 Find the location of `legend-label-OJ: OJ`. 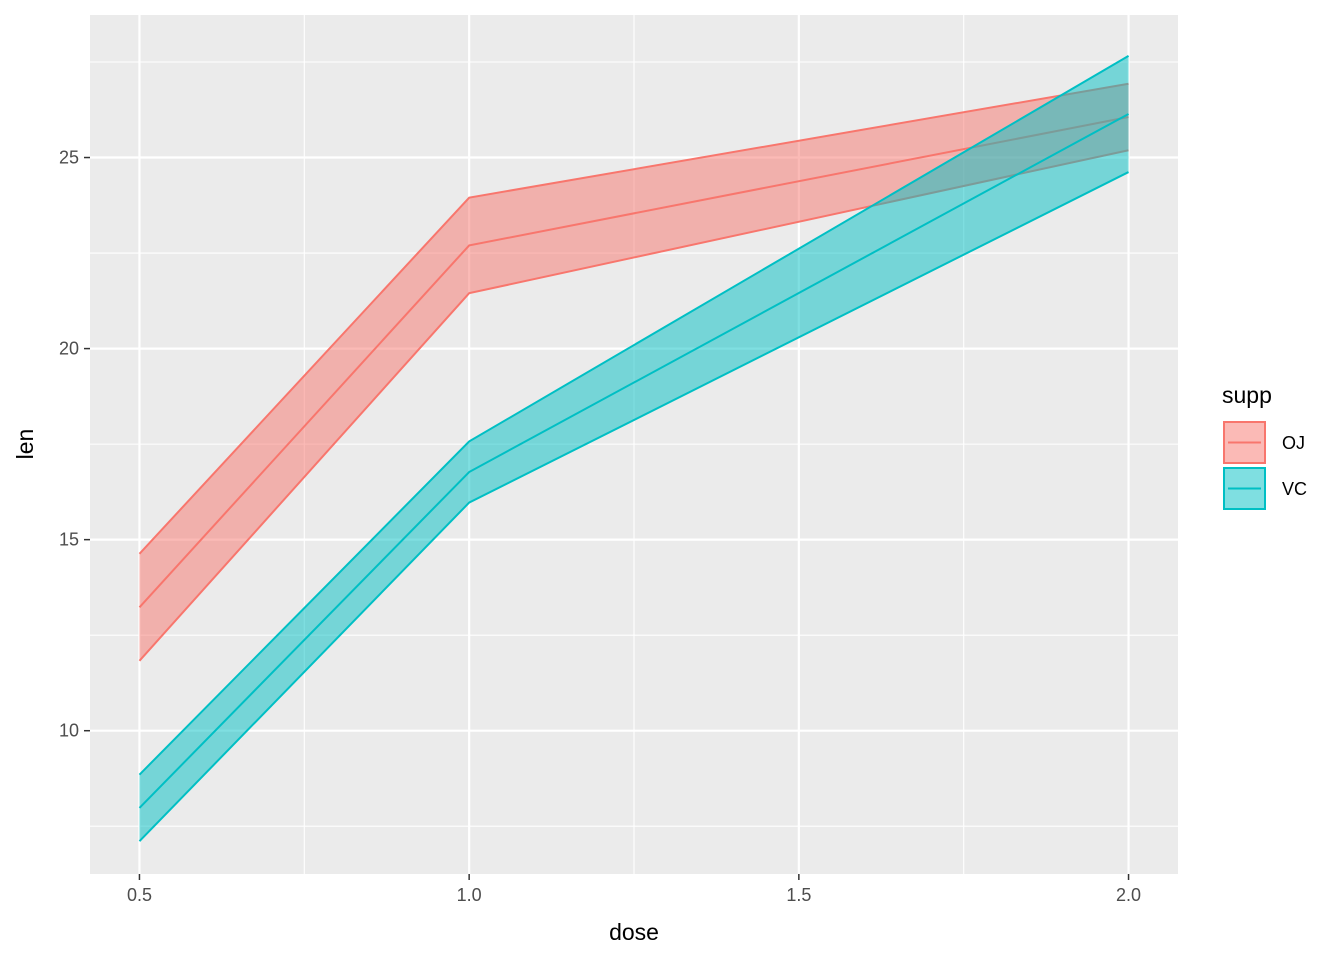

legend-label-OJ: OJ is located at coordinates (1293, 443).